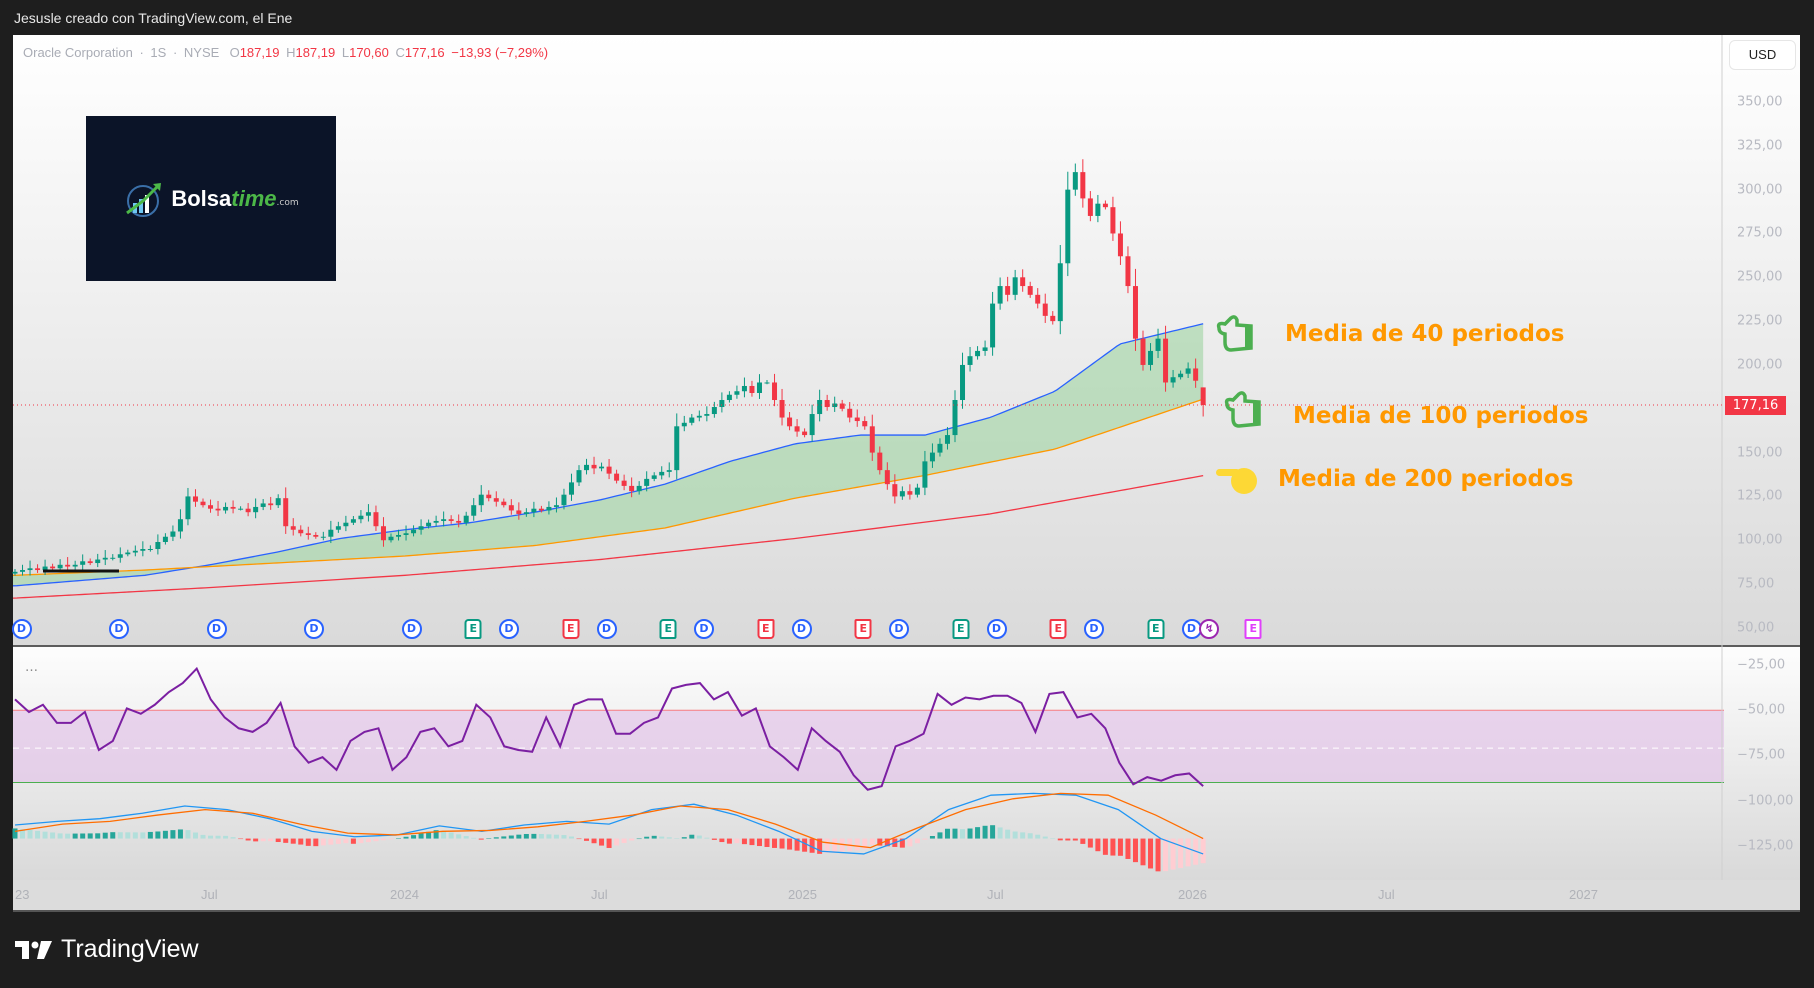  I want to click on indicator-tick-label: −125,00, so click(1765, 846).